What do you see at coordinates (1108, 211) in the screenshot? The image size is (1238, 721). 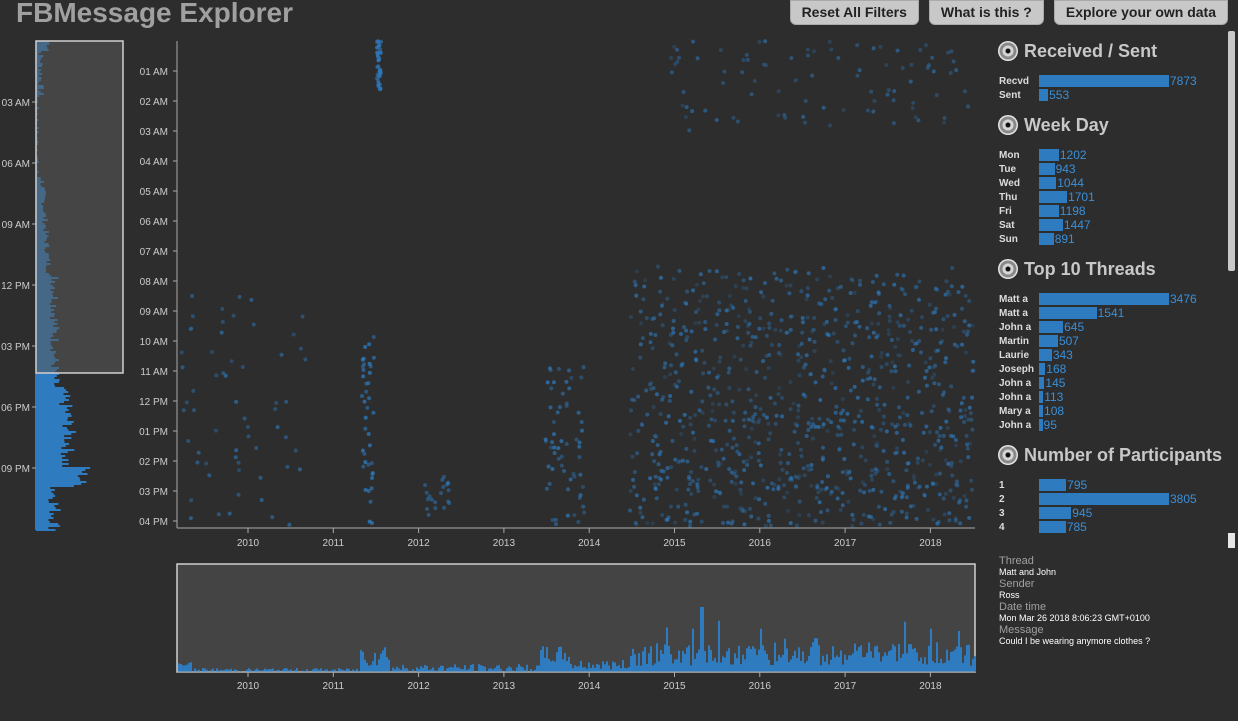 I see `filter-row: Fri 1198` at bounding box center [1108, 211].